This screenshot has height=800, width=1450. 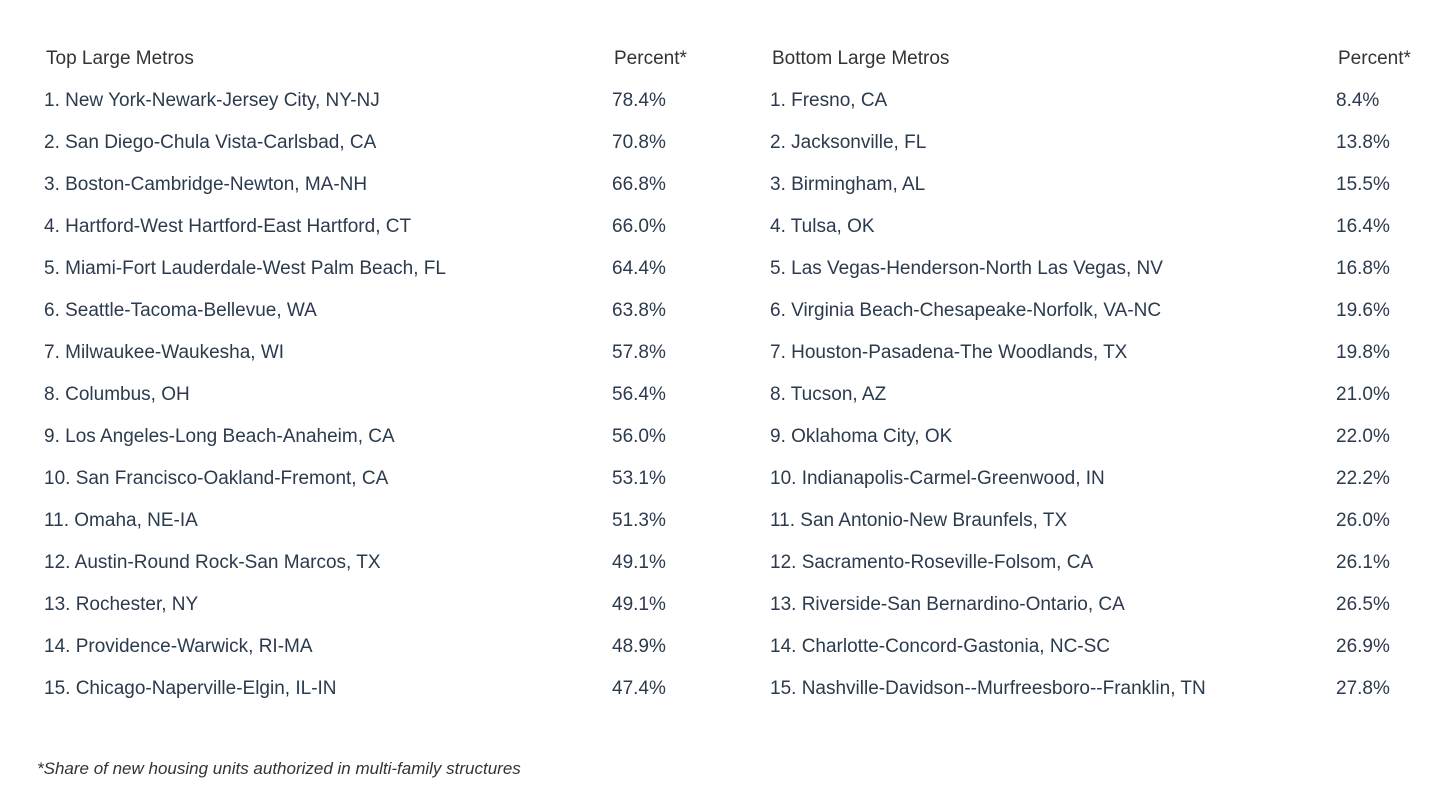 What do you see at coordinates (1363, 394) in the screenshot?
I see `metro-percent: 21.0%` at bounding box center [1363, 394].